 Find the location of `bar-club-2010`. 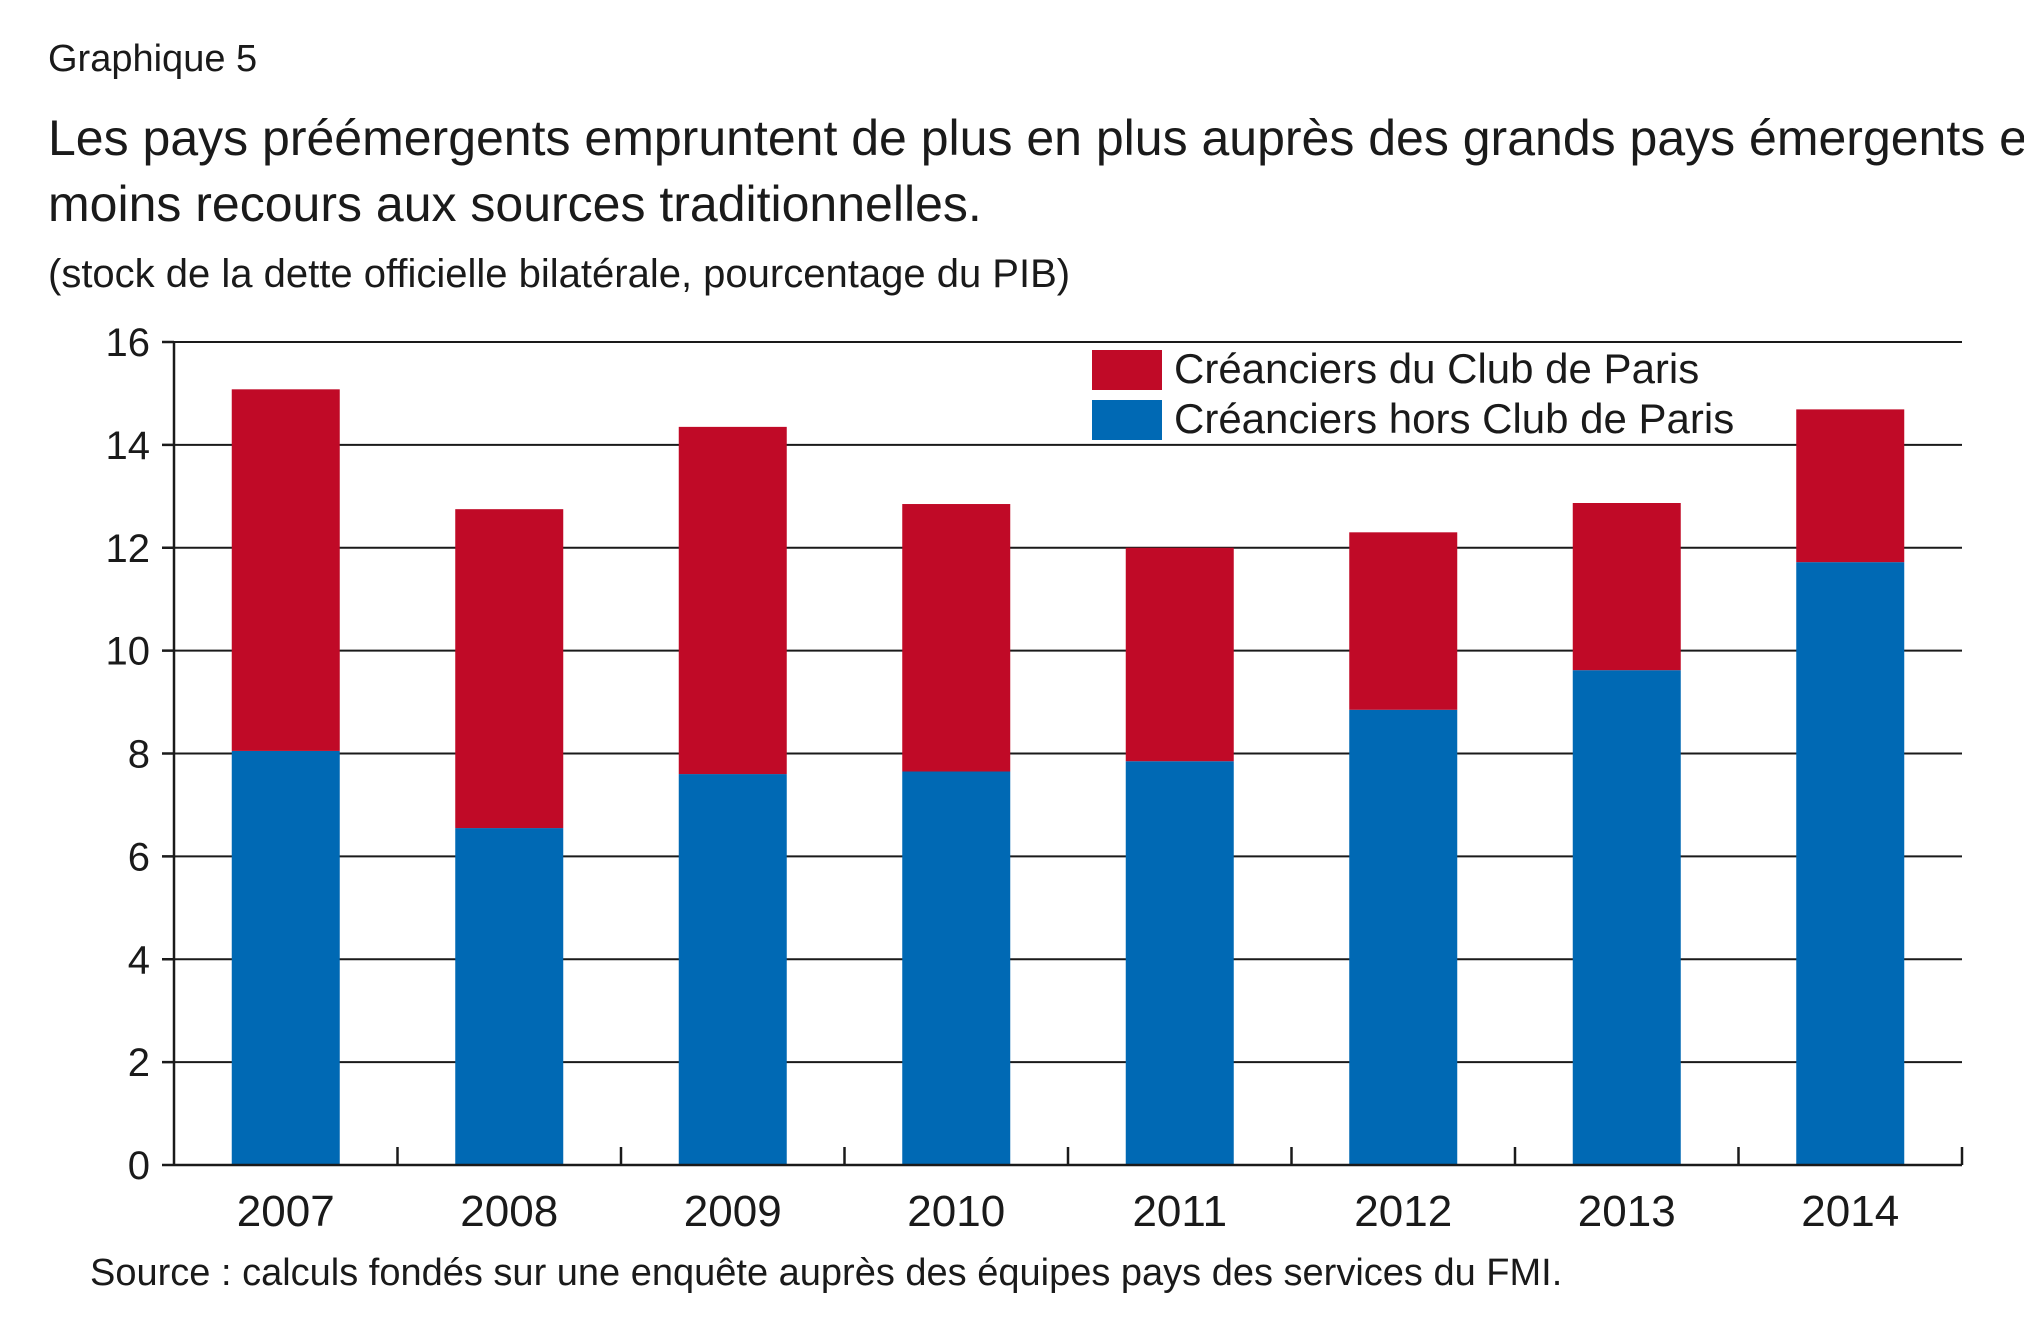

bar-club-2010 is located at coordinates (956, 638).